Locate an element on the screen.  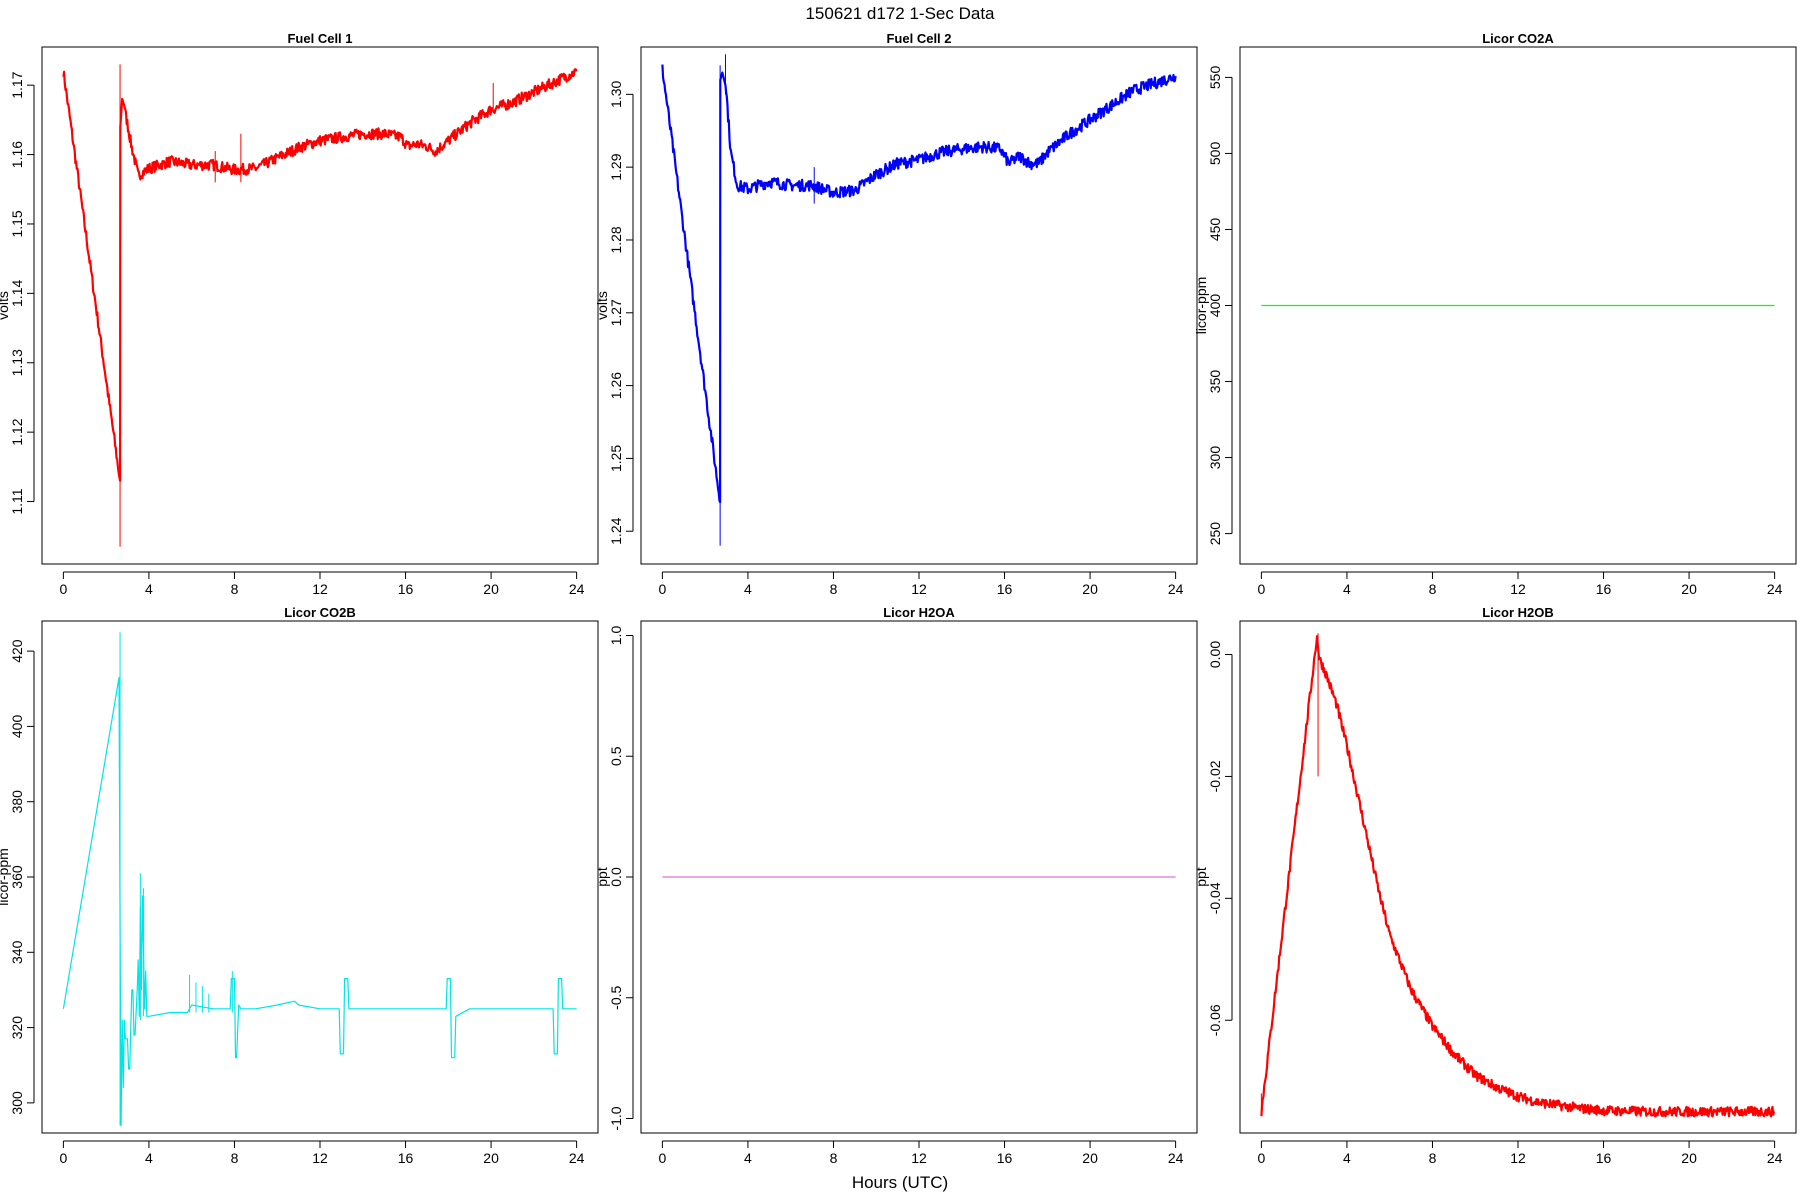
figure-title: 150621 d172 1-Sec Data is located at coordinates (900, 13).